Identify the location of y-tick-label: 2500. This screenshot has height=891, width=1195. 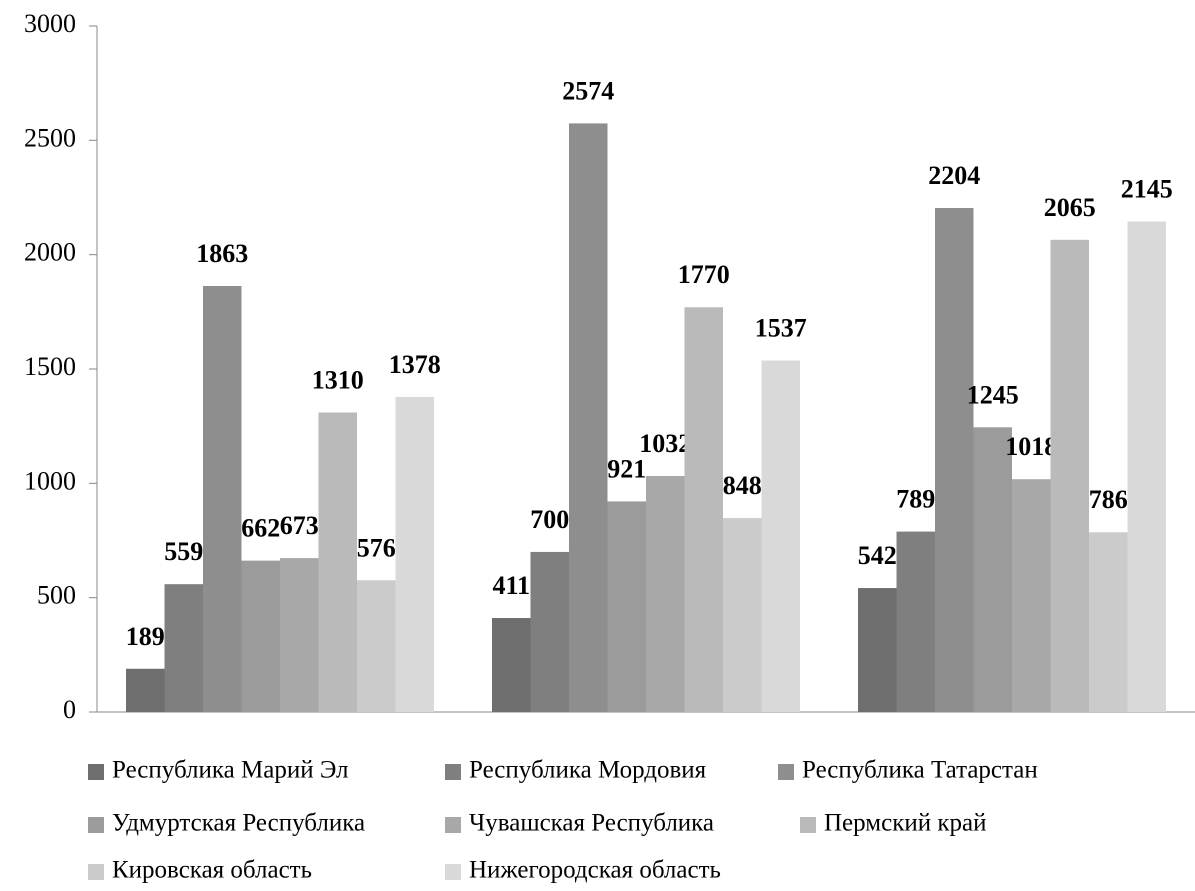
(50, 137).